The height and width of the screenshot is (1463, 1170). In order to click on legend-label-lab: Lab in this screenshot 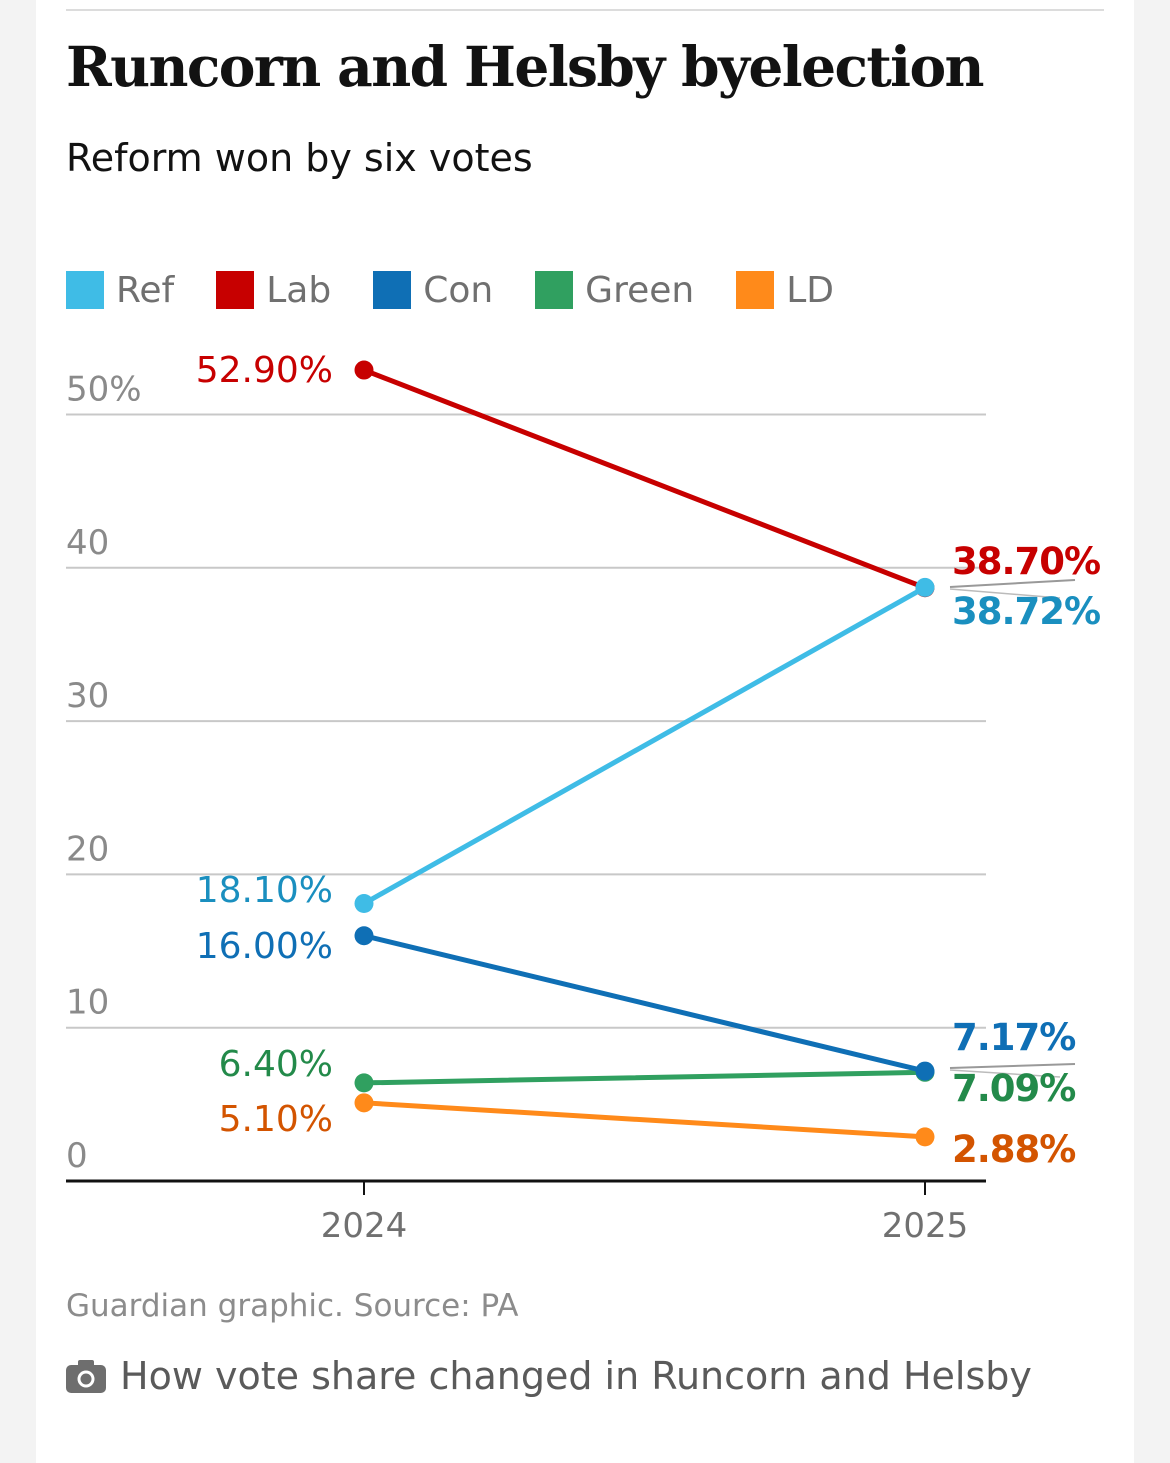, I will do `click(299, 290)`.